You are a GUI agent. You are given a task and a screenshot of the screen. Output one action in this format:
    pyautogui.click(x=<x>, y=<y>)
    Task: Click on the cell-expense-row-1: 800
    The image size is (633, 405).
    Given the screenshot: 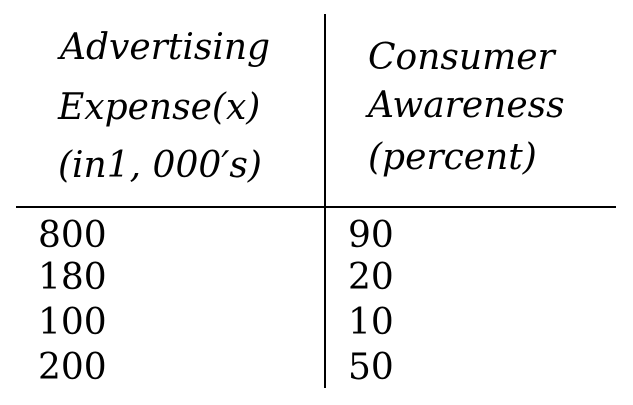 What is the action you would take?
    pyautogui.click(x=72, y=235)
    